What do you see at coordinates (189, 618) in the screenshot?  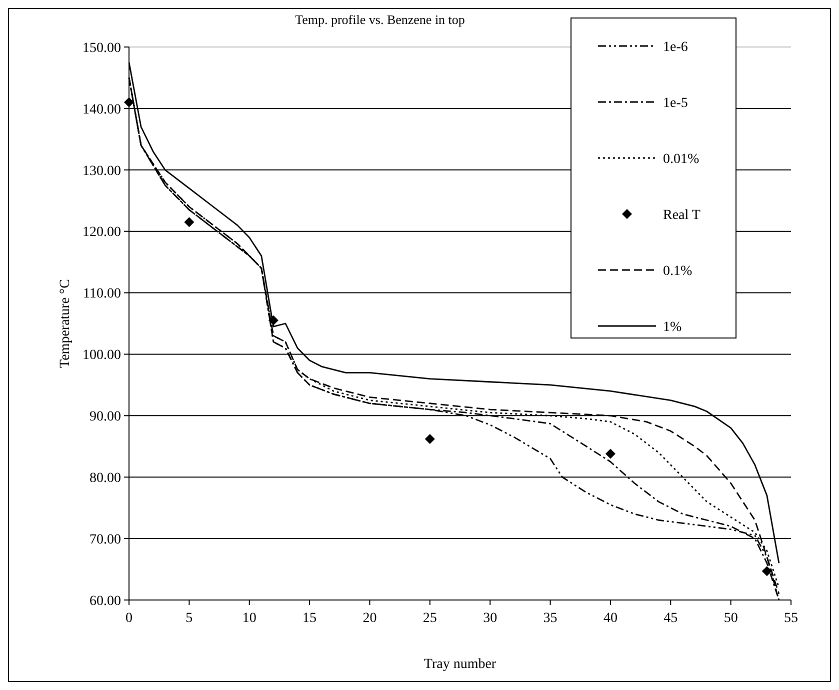 I see `x-tick-label: 5` at bounding box center [189, 618].